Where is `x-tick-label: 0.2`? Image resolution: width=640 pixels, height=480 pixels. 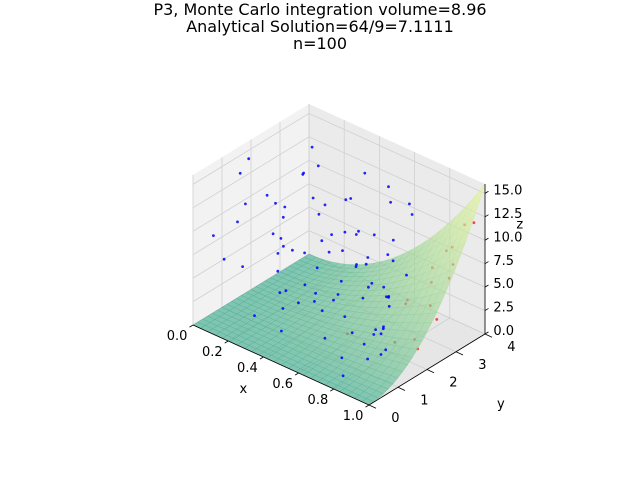
x-tick-label: 0.2 is located at coordinates (212, 352).